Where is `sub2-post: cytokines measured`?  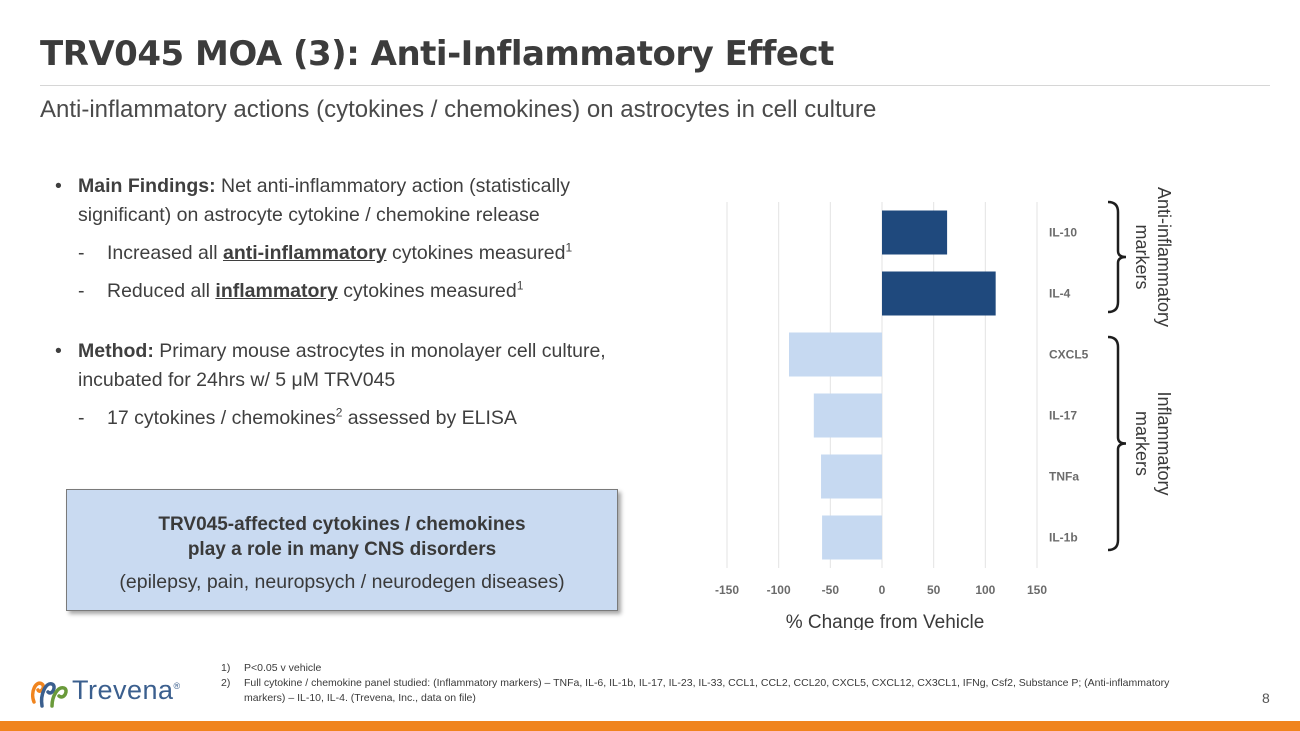 sub2-post: cytokines measured is located at coordinates (427, 291).